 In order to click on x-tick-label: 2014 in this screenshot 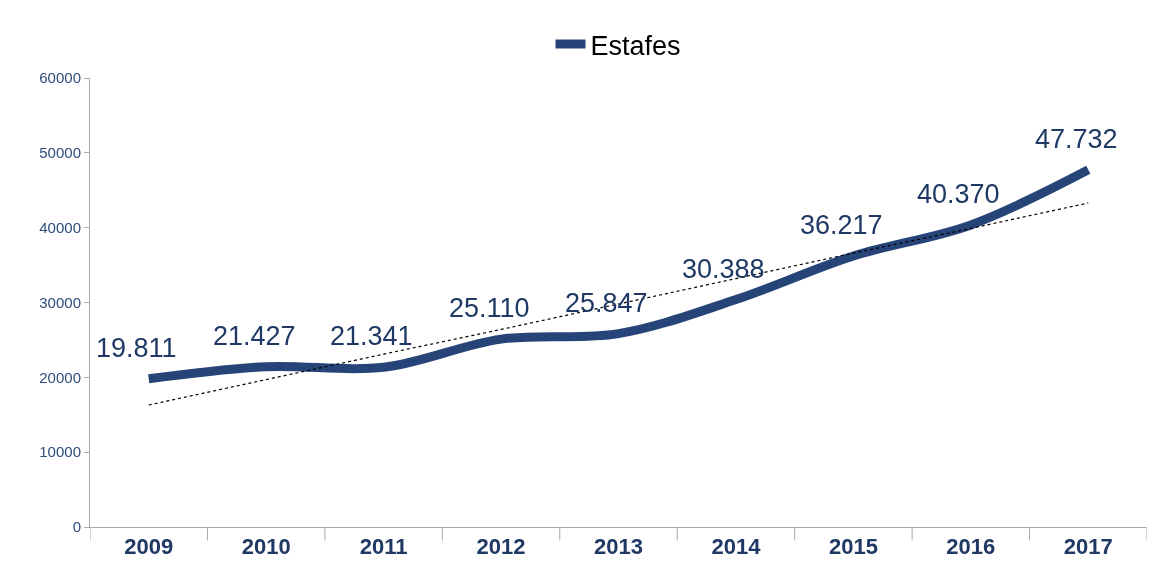, I will do `click(736, 547)`.